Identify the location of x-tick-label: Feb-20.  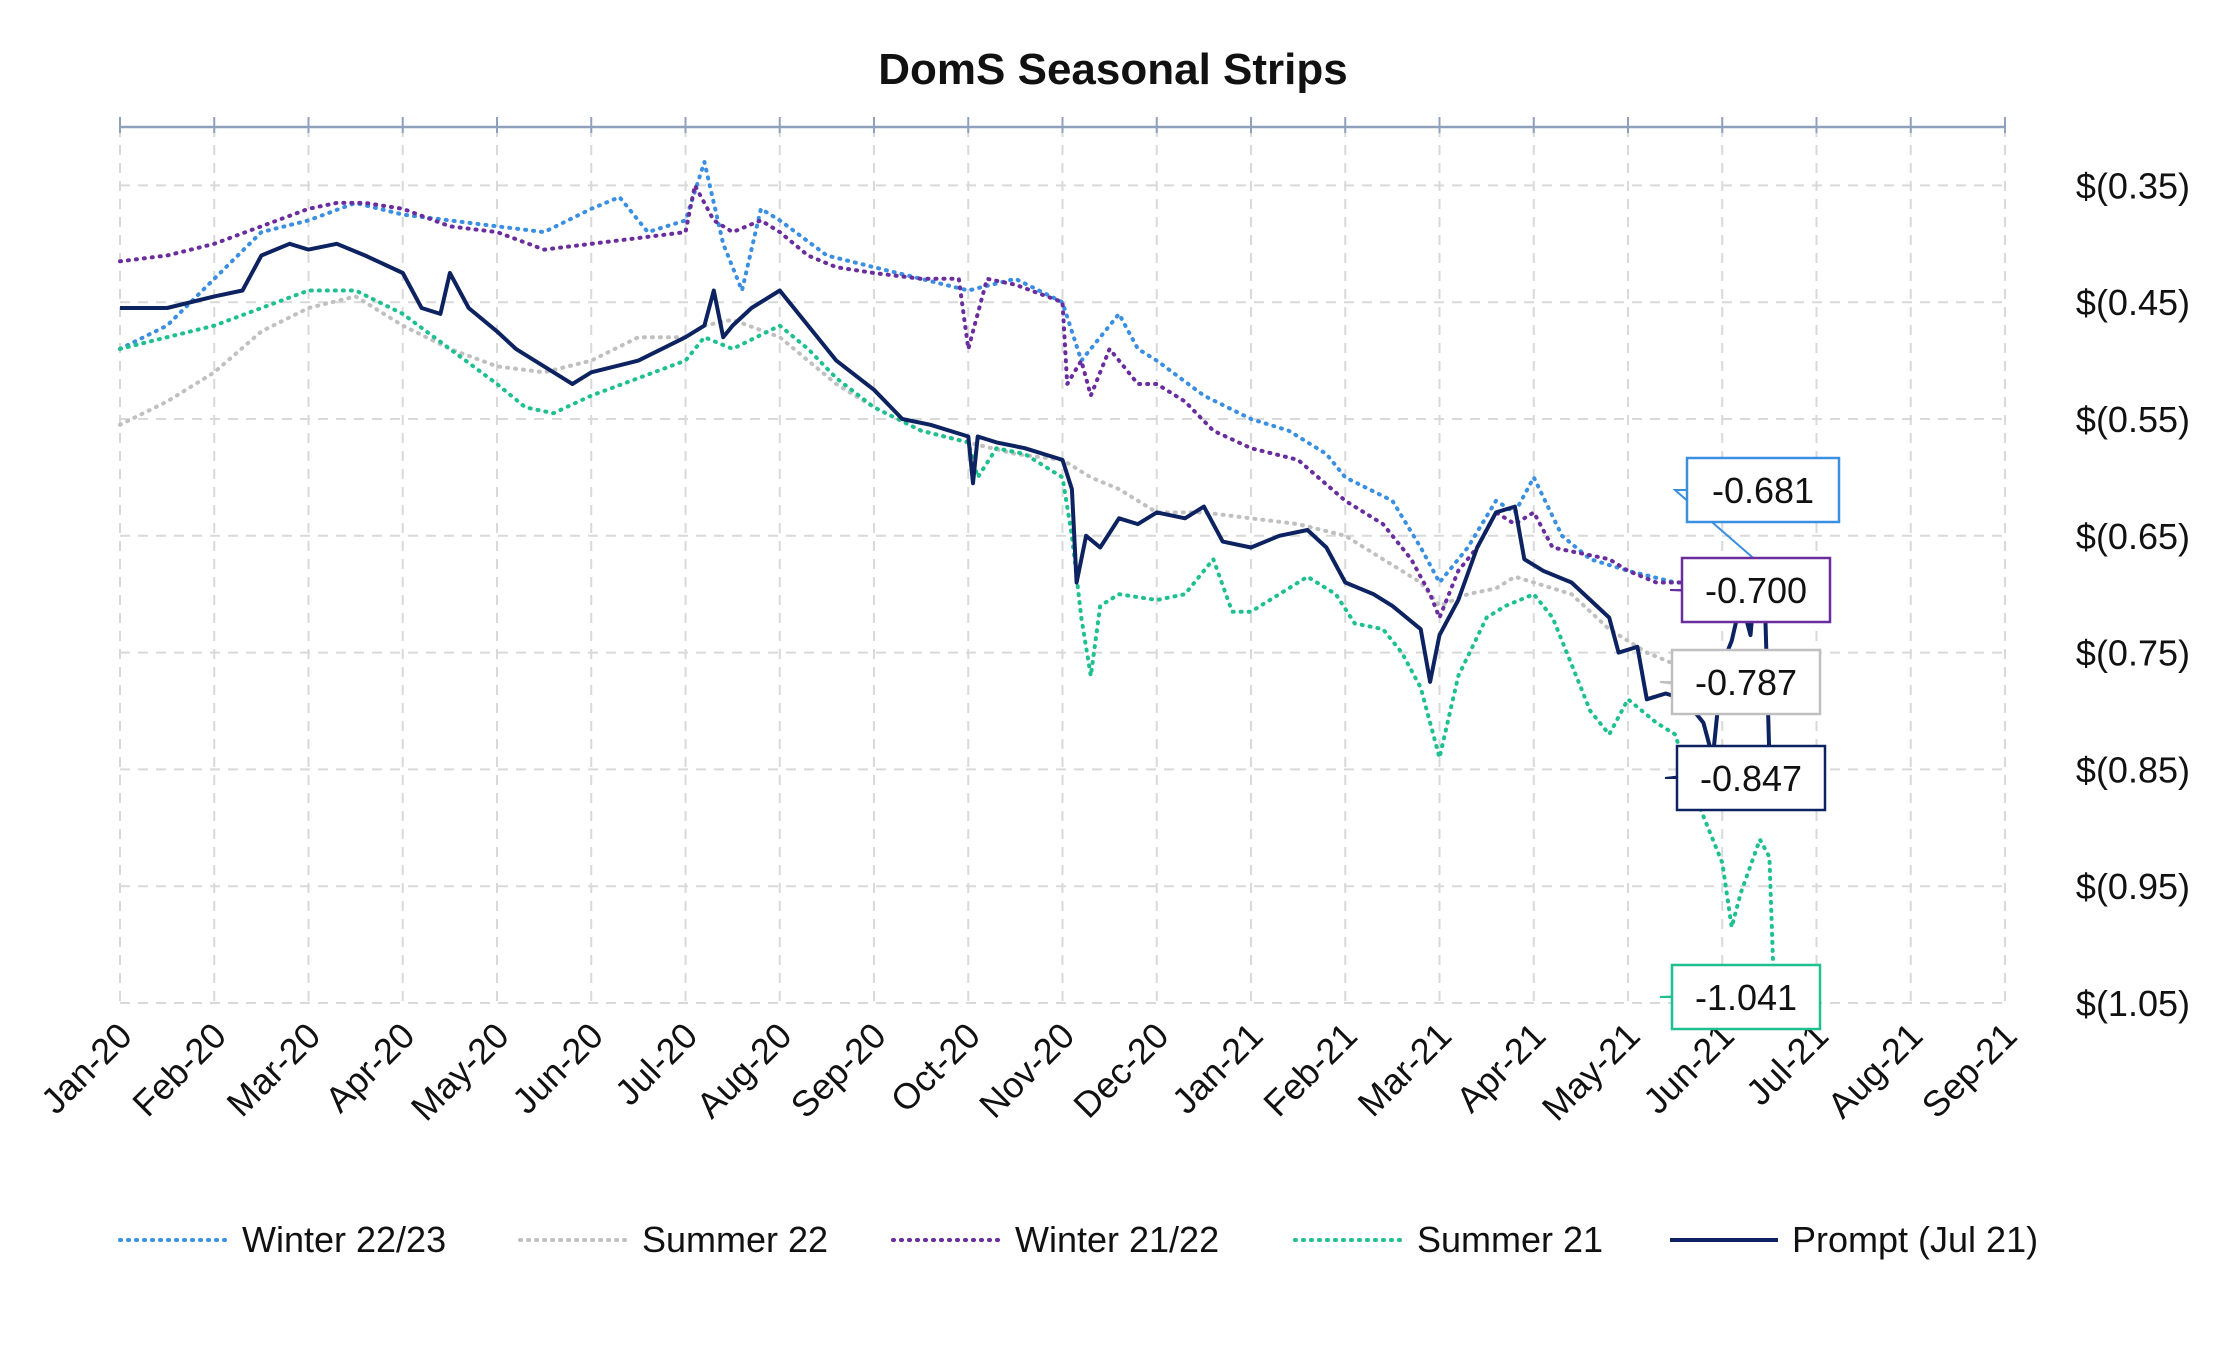
(179, 1070).